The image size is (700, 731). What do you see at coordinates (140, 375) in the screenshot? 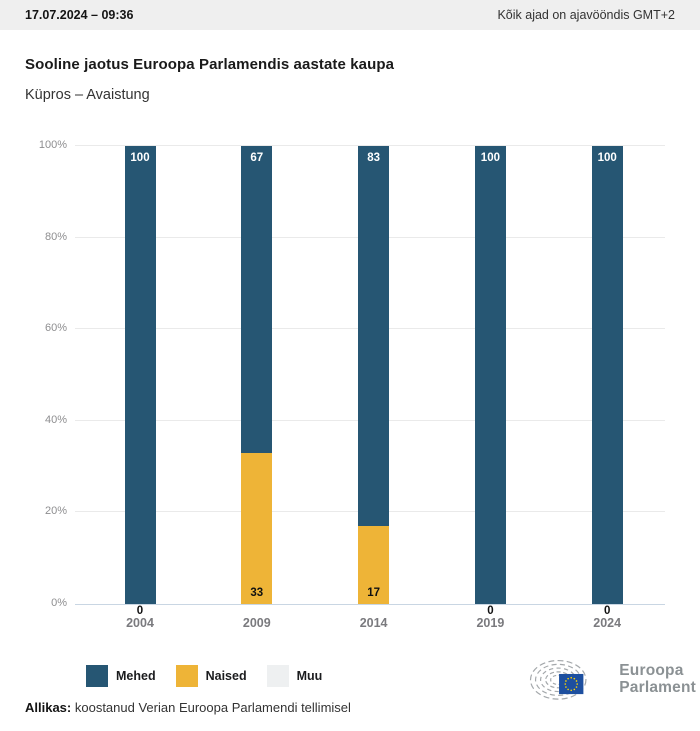
I see `bar-segment-mehed-2004` at bounding box center [140, 375].